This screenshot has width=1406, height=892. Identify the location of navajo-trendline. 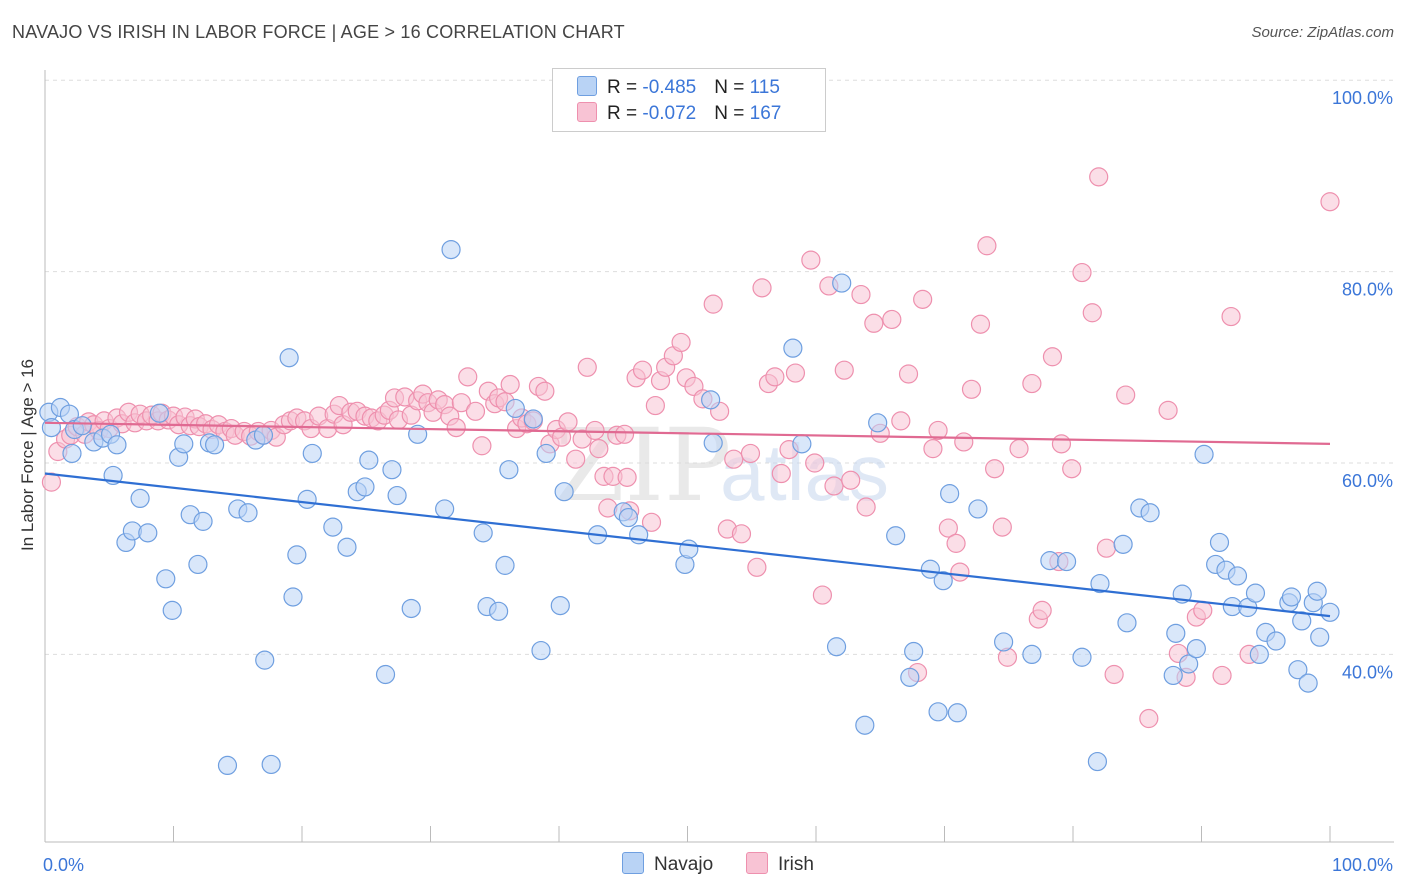
(687, 545).